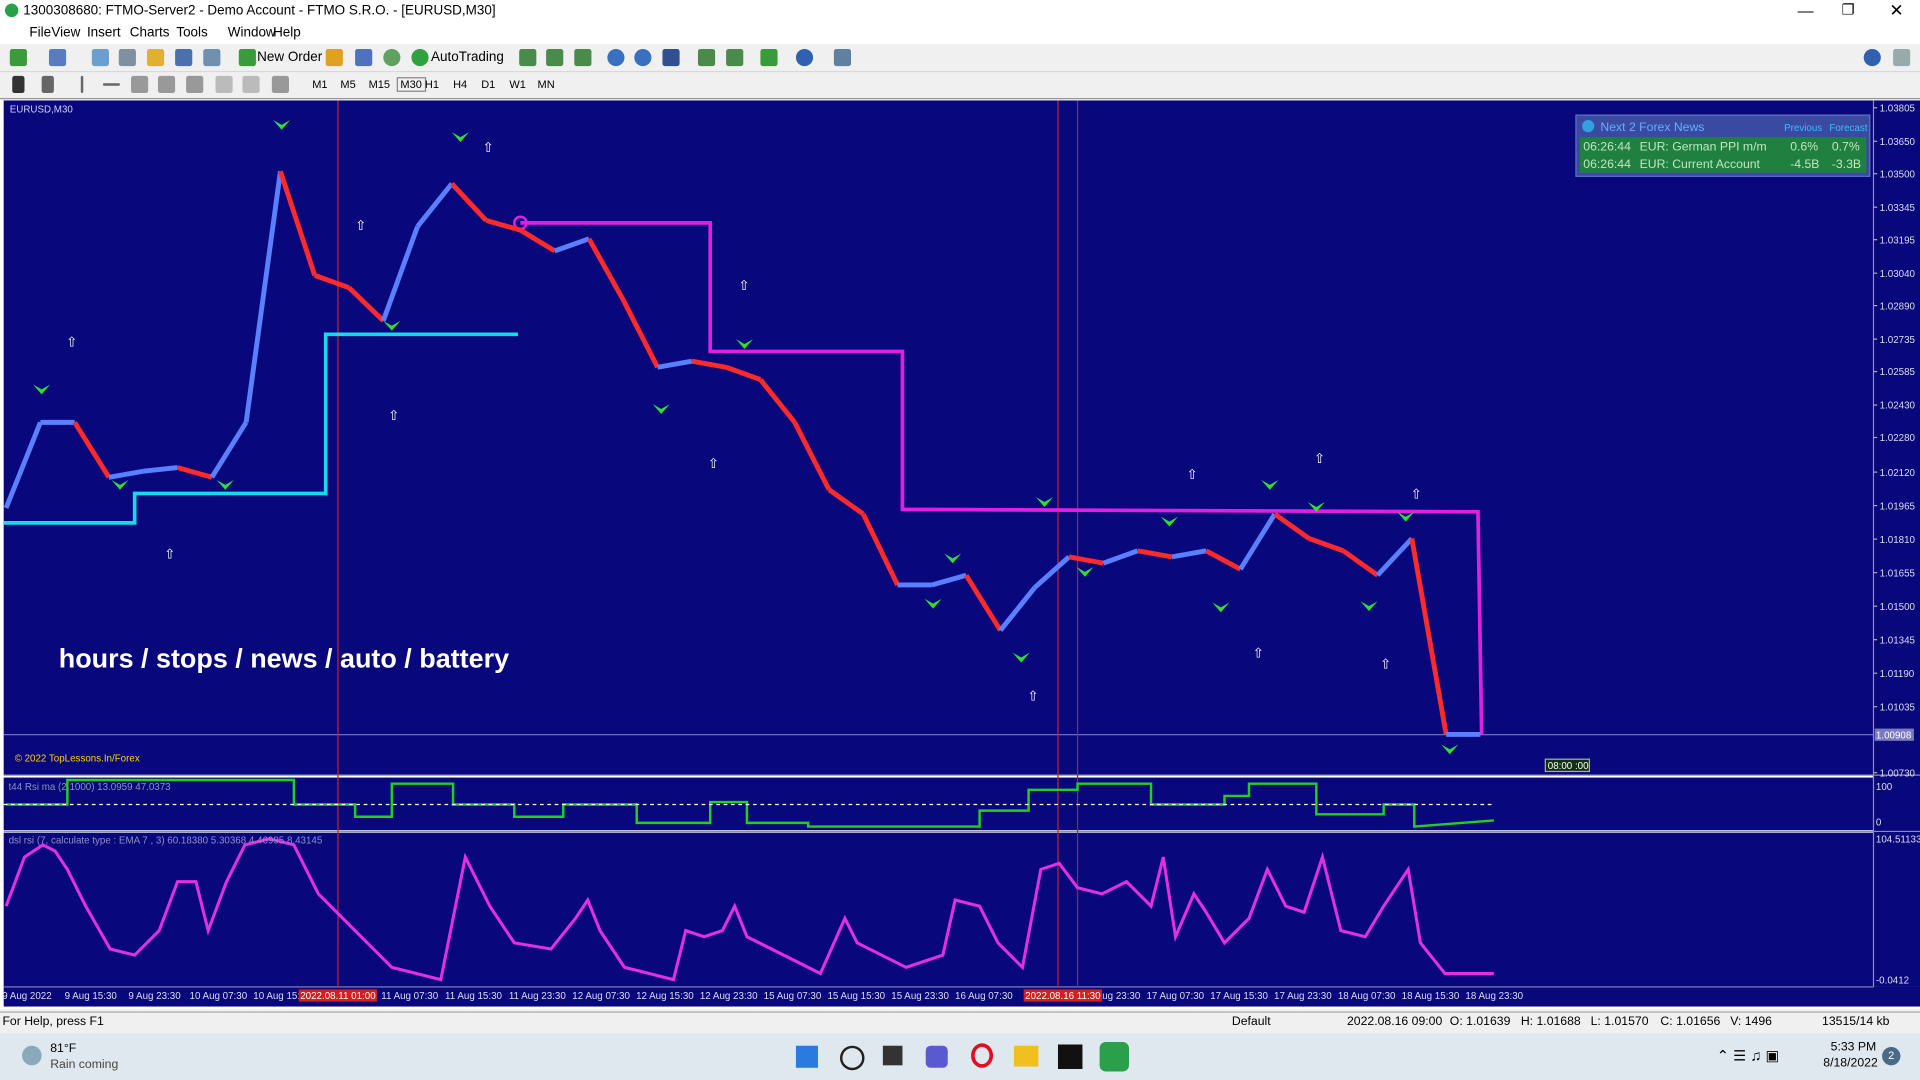  What do you see at coordinates (409, 996) in the screenshot?
I see `time-label: 11 Aug 07:30` at bounding box center [409, 996].